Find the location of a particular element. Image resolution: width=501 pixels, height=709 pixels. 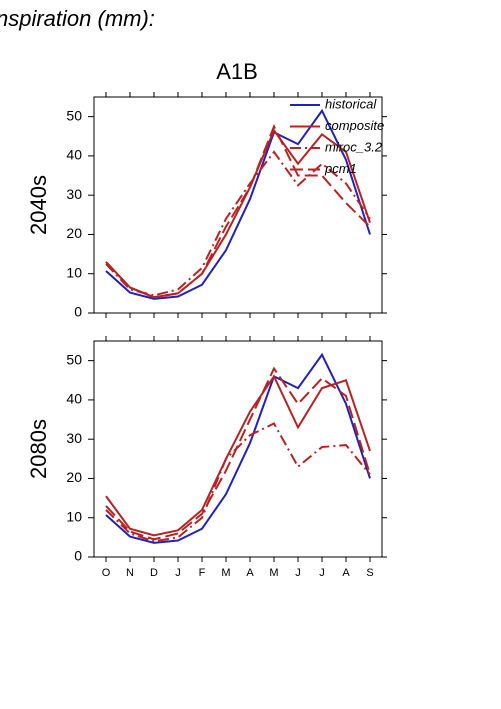

legend-label: miroc_3.2 is located at coordinates (354, 146).